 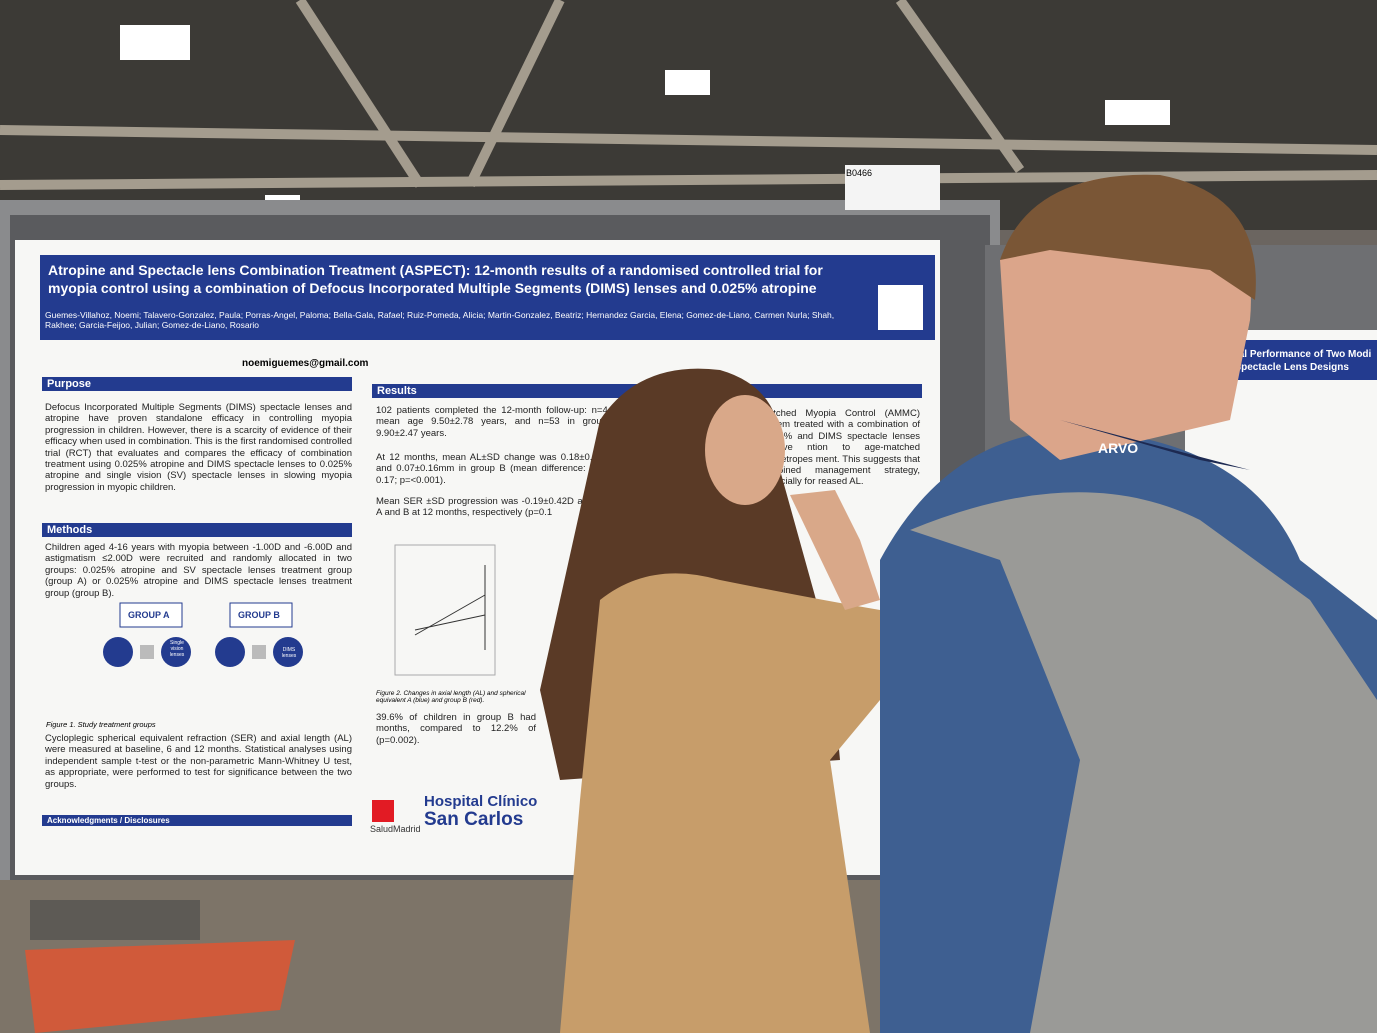 I want to click on chart-figure, so click(x=445, y=610).